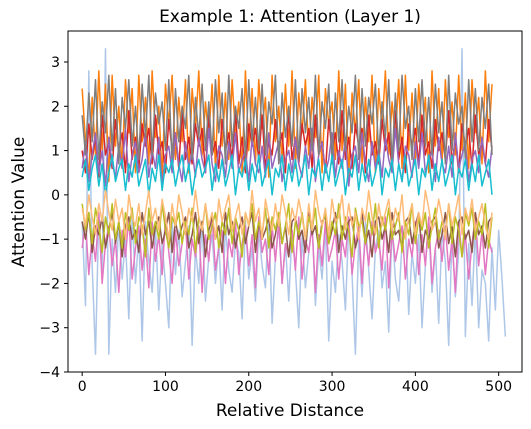 The image size is (531, 429). I want to click on x-tick-label: 200, so click(248, 387).